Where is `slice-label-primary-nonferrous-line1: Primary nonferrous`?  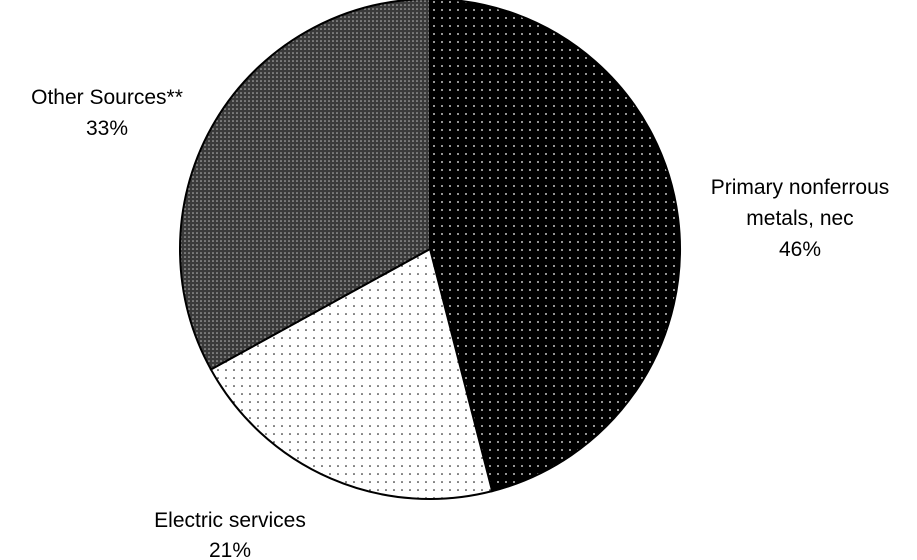
slice-label-primary-nonferrous-line1: Primary nonferrous is located at coordinates (800, 187).